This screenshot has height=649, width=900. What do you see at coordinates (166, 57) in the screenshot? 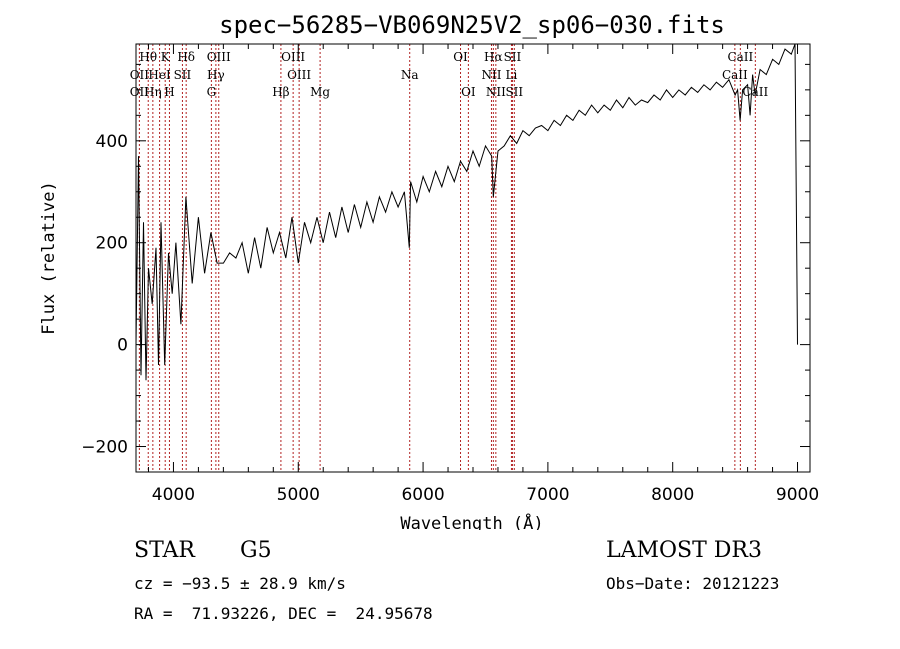
I see `spectral-line-label: K` at bounding box center [166, 57].